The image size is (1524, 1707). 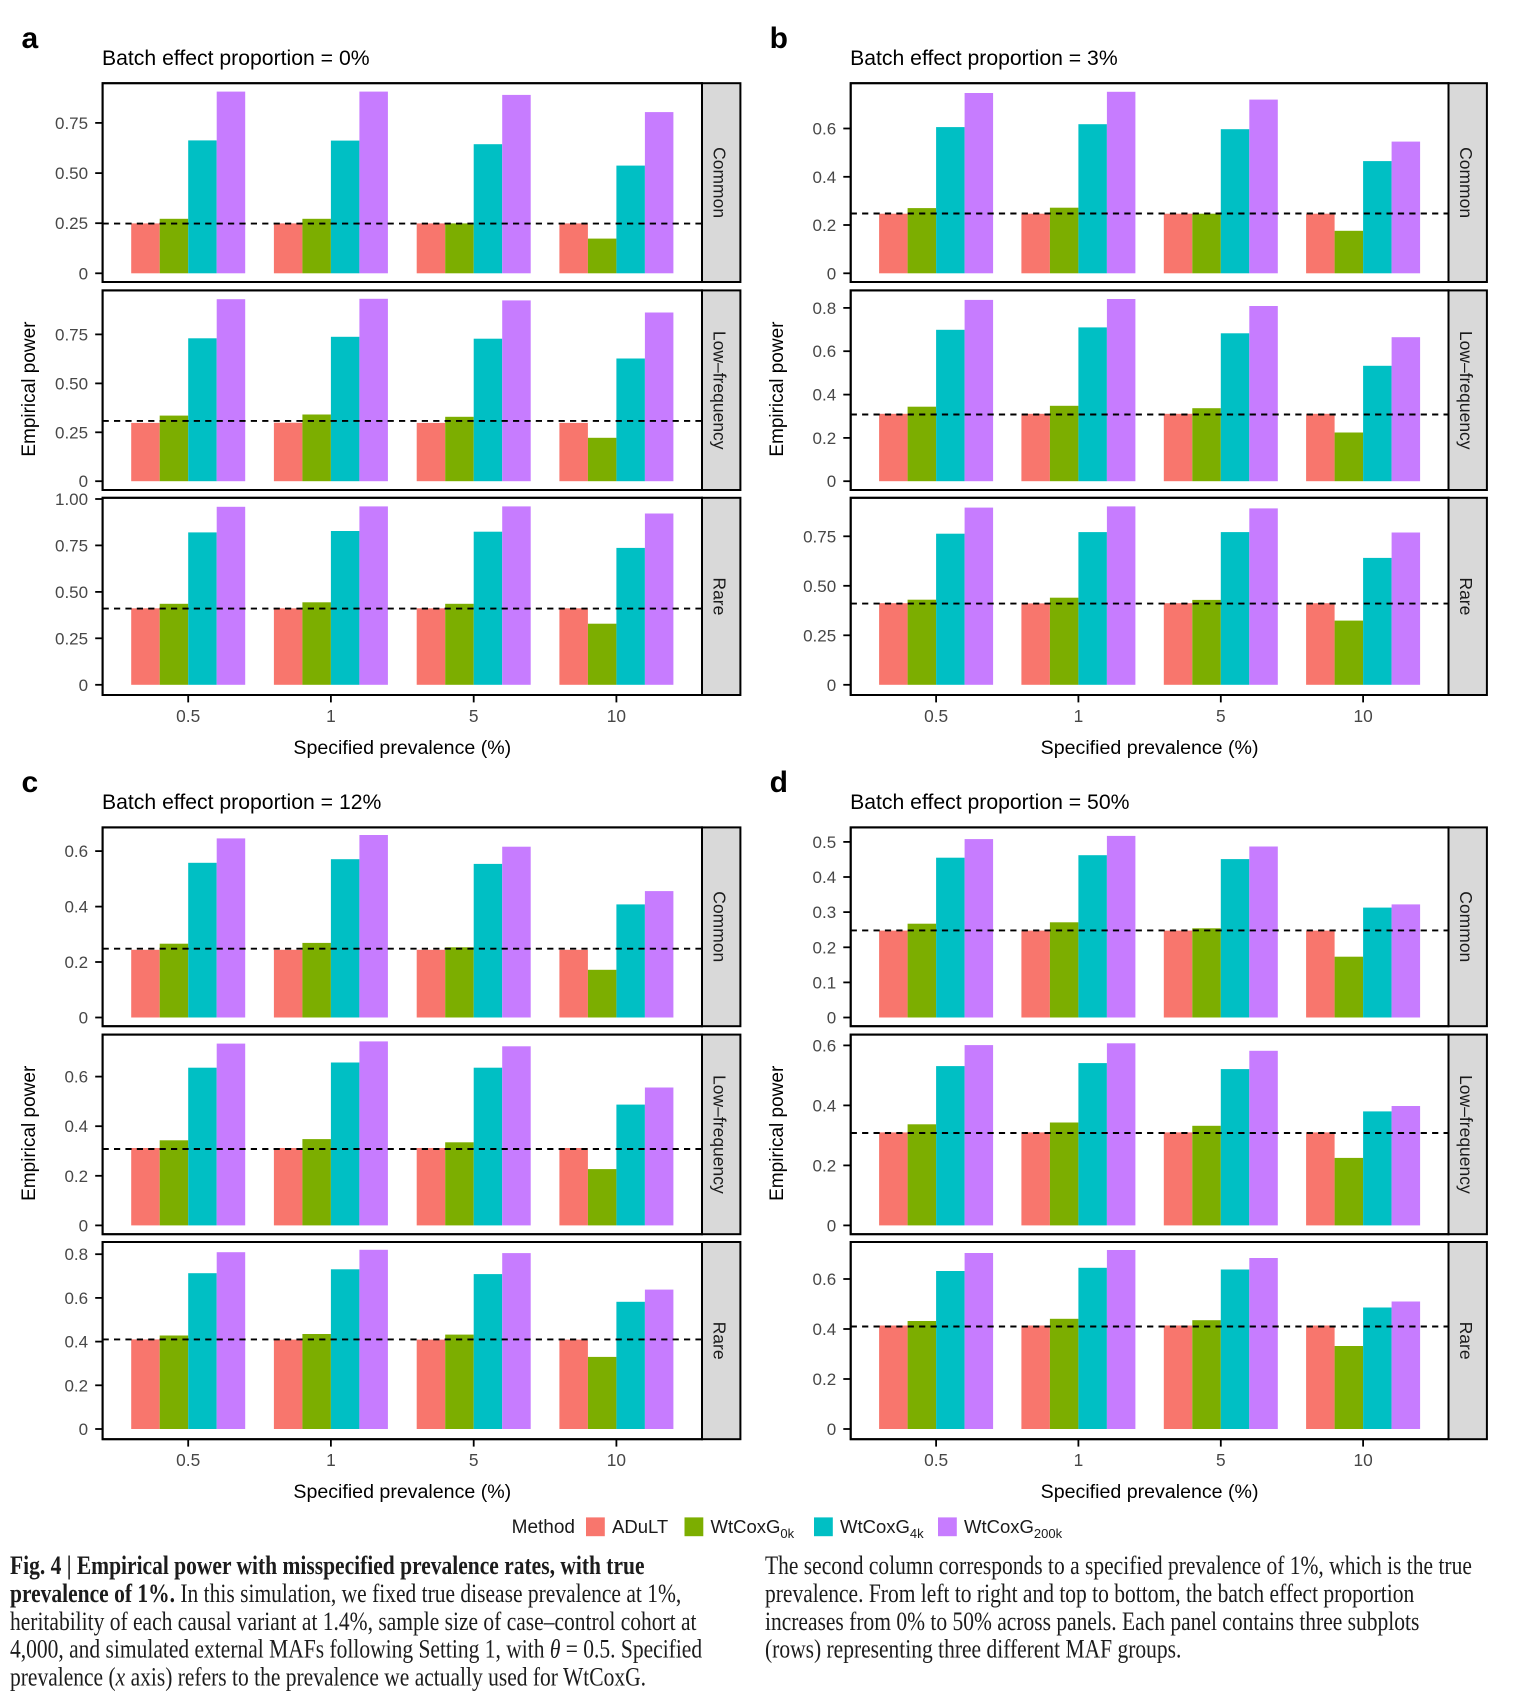 I want to click on svg-text: ADuLT, so click(x=640, y=1526).